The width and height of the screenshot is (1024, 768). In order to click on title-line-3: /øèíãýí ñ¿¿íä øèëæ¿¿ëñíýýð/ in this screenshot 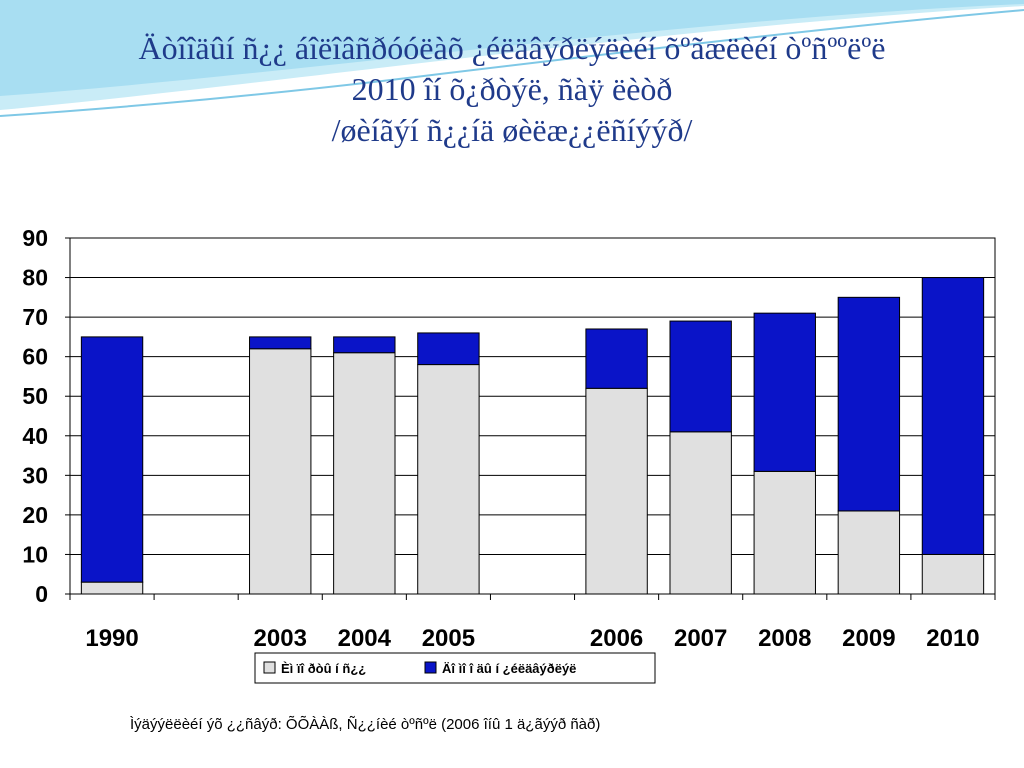, I will do `click(512, 130)`.